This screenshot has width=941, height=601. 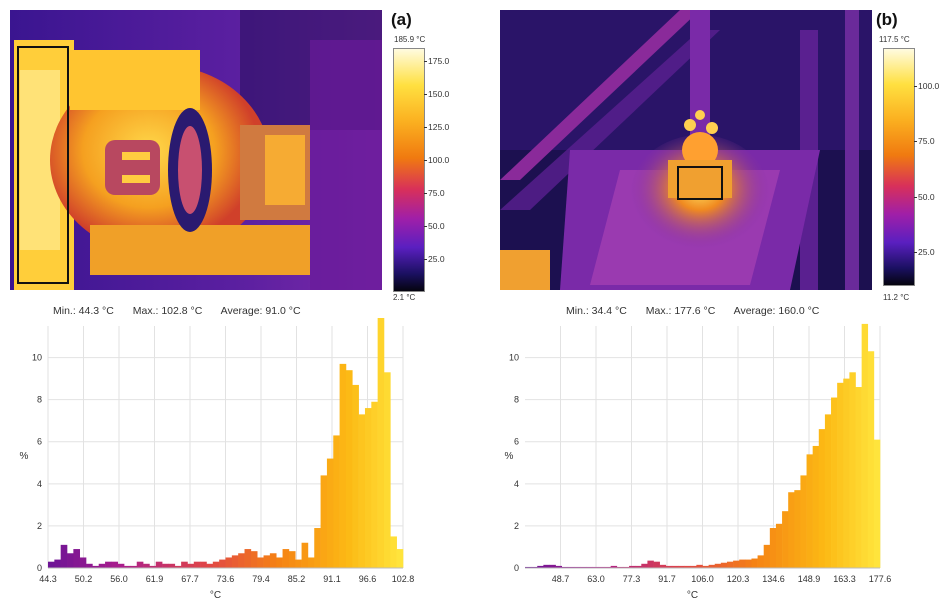 I want to click on x-tick-label: 163.3, so click(x=844, y=579).